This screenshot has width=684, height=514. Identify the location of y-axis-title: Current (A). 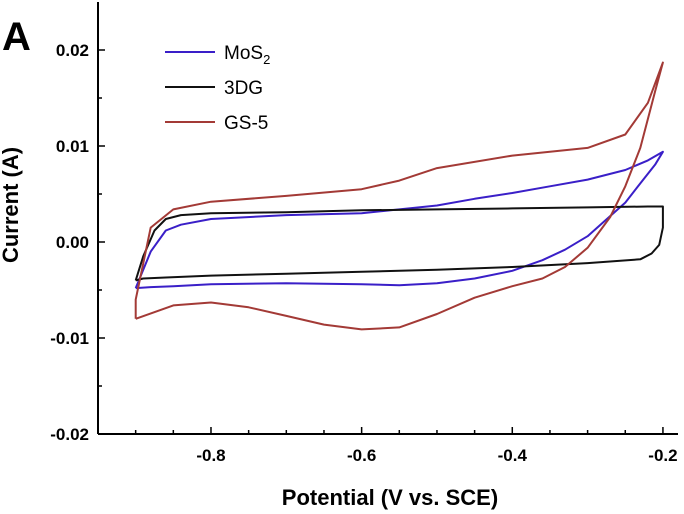
(11, 205).